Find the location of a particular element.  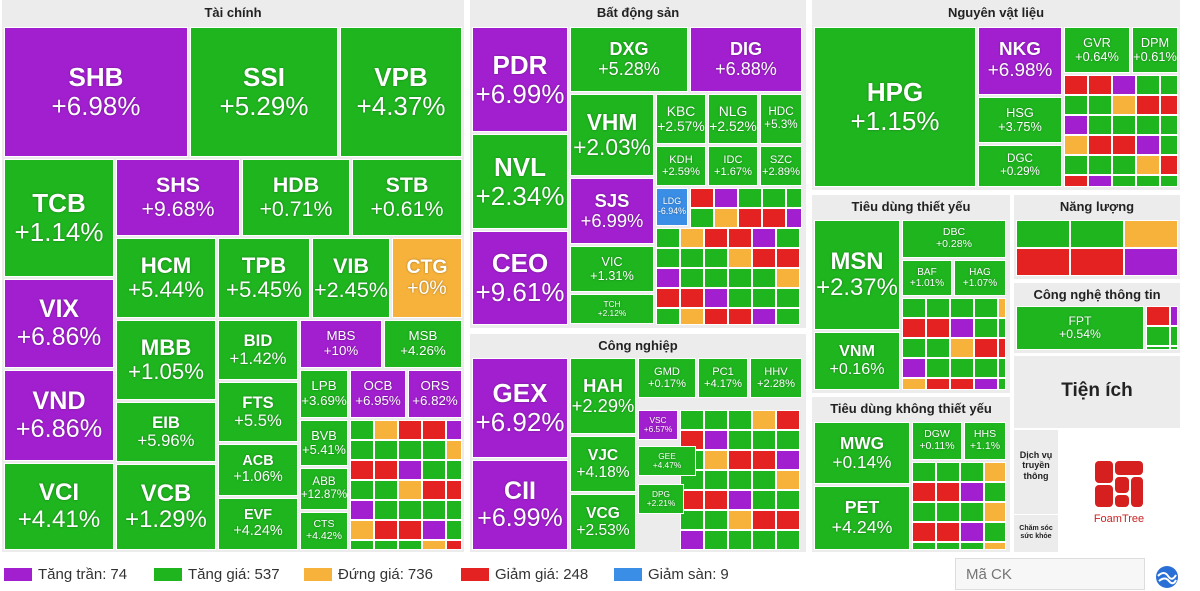

change: +1.31% is located at coordinates (612, 275).